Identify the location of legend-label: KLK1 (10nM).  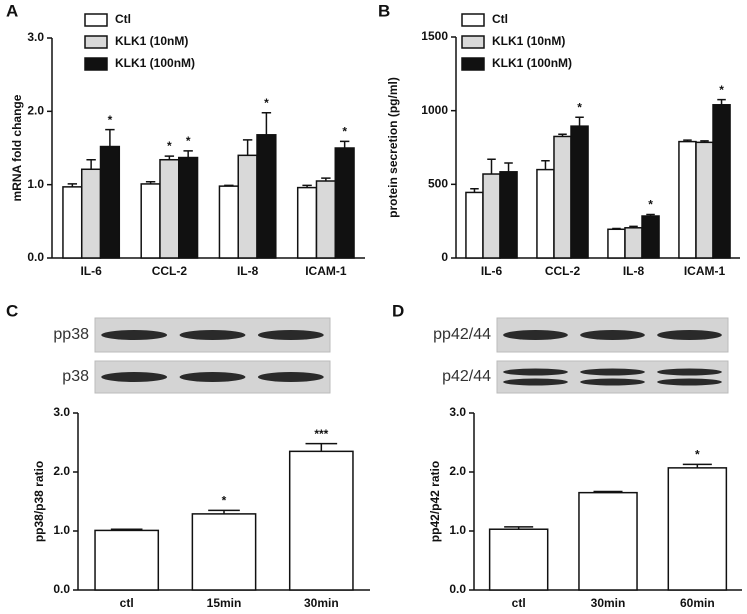
(528, 41).